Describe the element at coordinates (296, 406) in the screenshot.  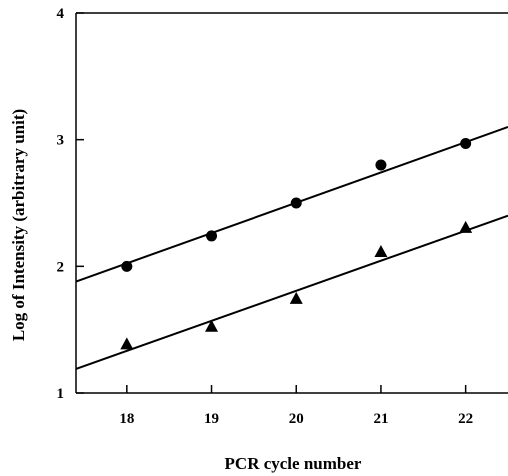
I see `x-axis-ticks: 18 19 20 21 22` at that location.